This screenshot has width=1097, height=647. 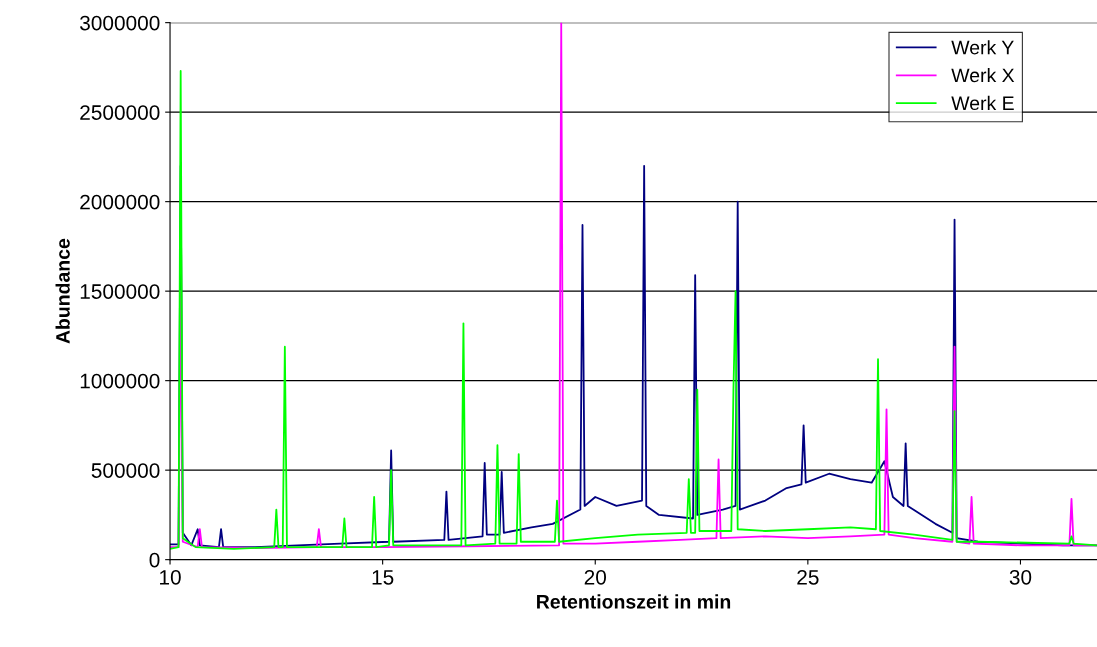 I want to click on y-tick-label: 0, so click(x=154, y=560).